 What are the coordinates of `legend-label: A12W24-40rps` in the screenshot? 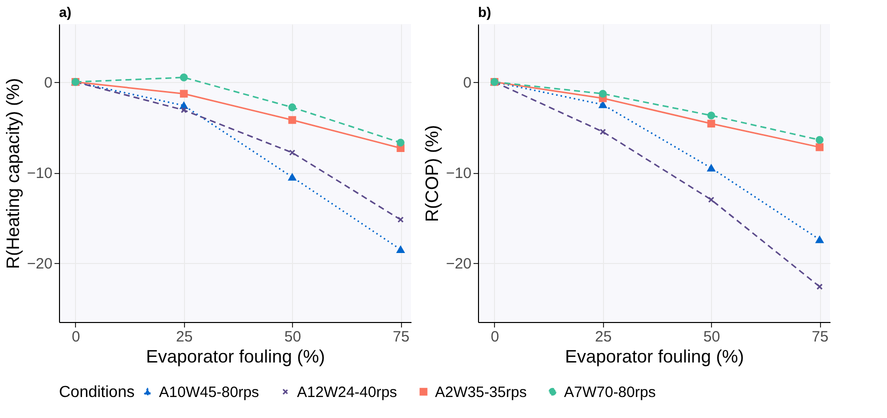 It's located at (347, 392).